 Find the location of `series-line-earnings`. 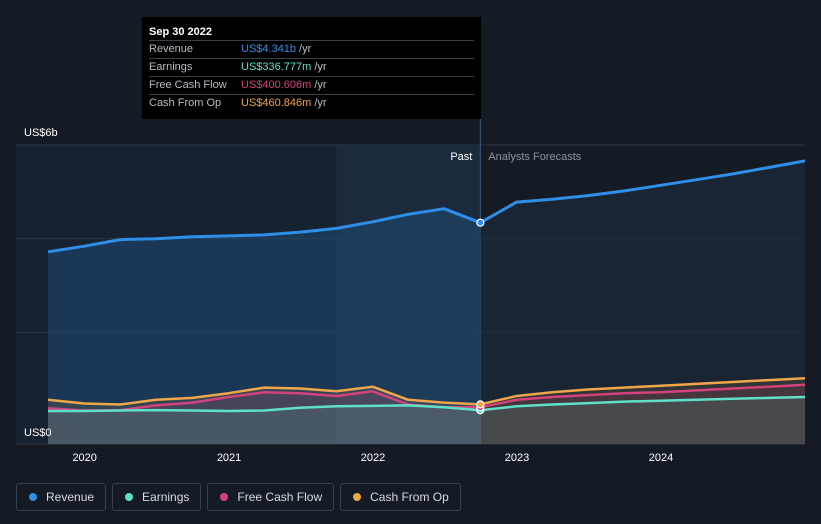

series-line-earnings is located at coordinates (427, 404).